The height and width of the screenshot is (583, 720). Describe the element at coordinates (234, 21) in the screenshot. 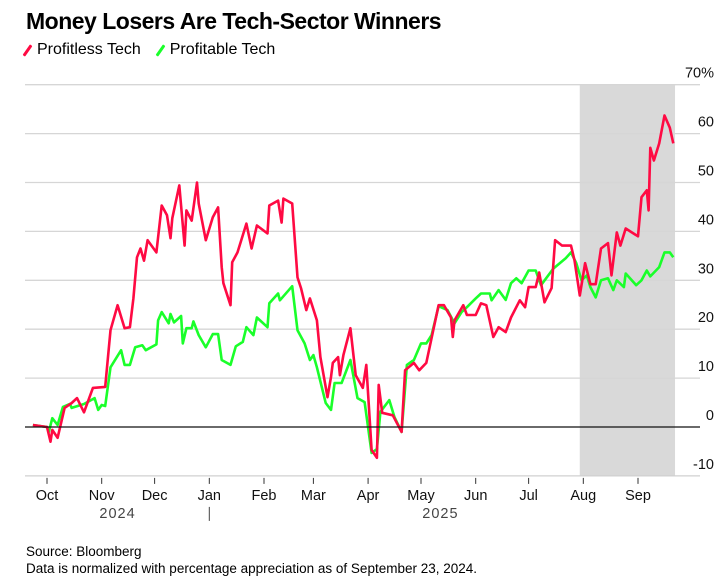

I see `chart-title: Money Losers Are Tech-Sector Winners` at that location.